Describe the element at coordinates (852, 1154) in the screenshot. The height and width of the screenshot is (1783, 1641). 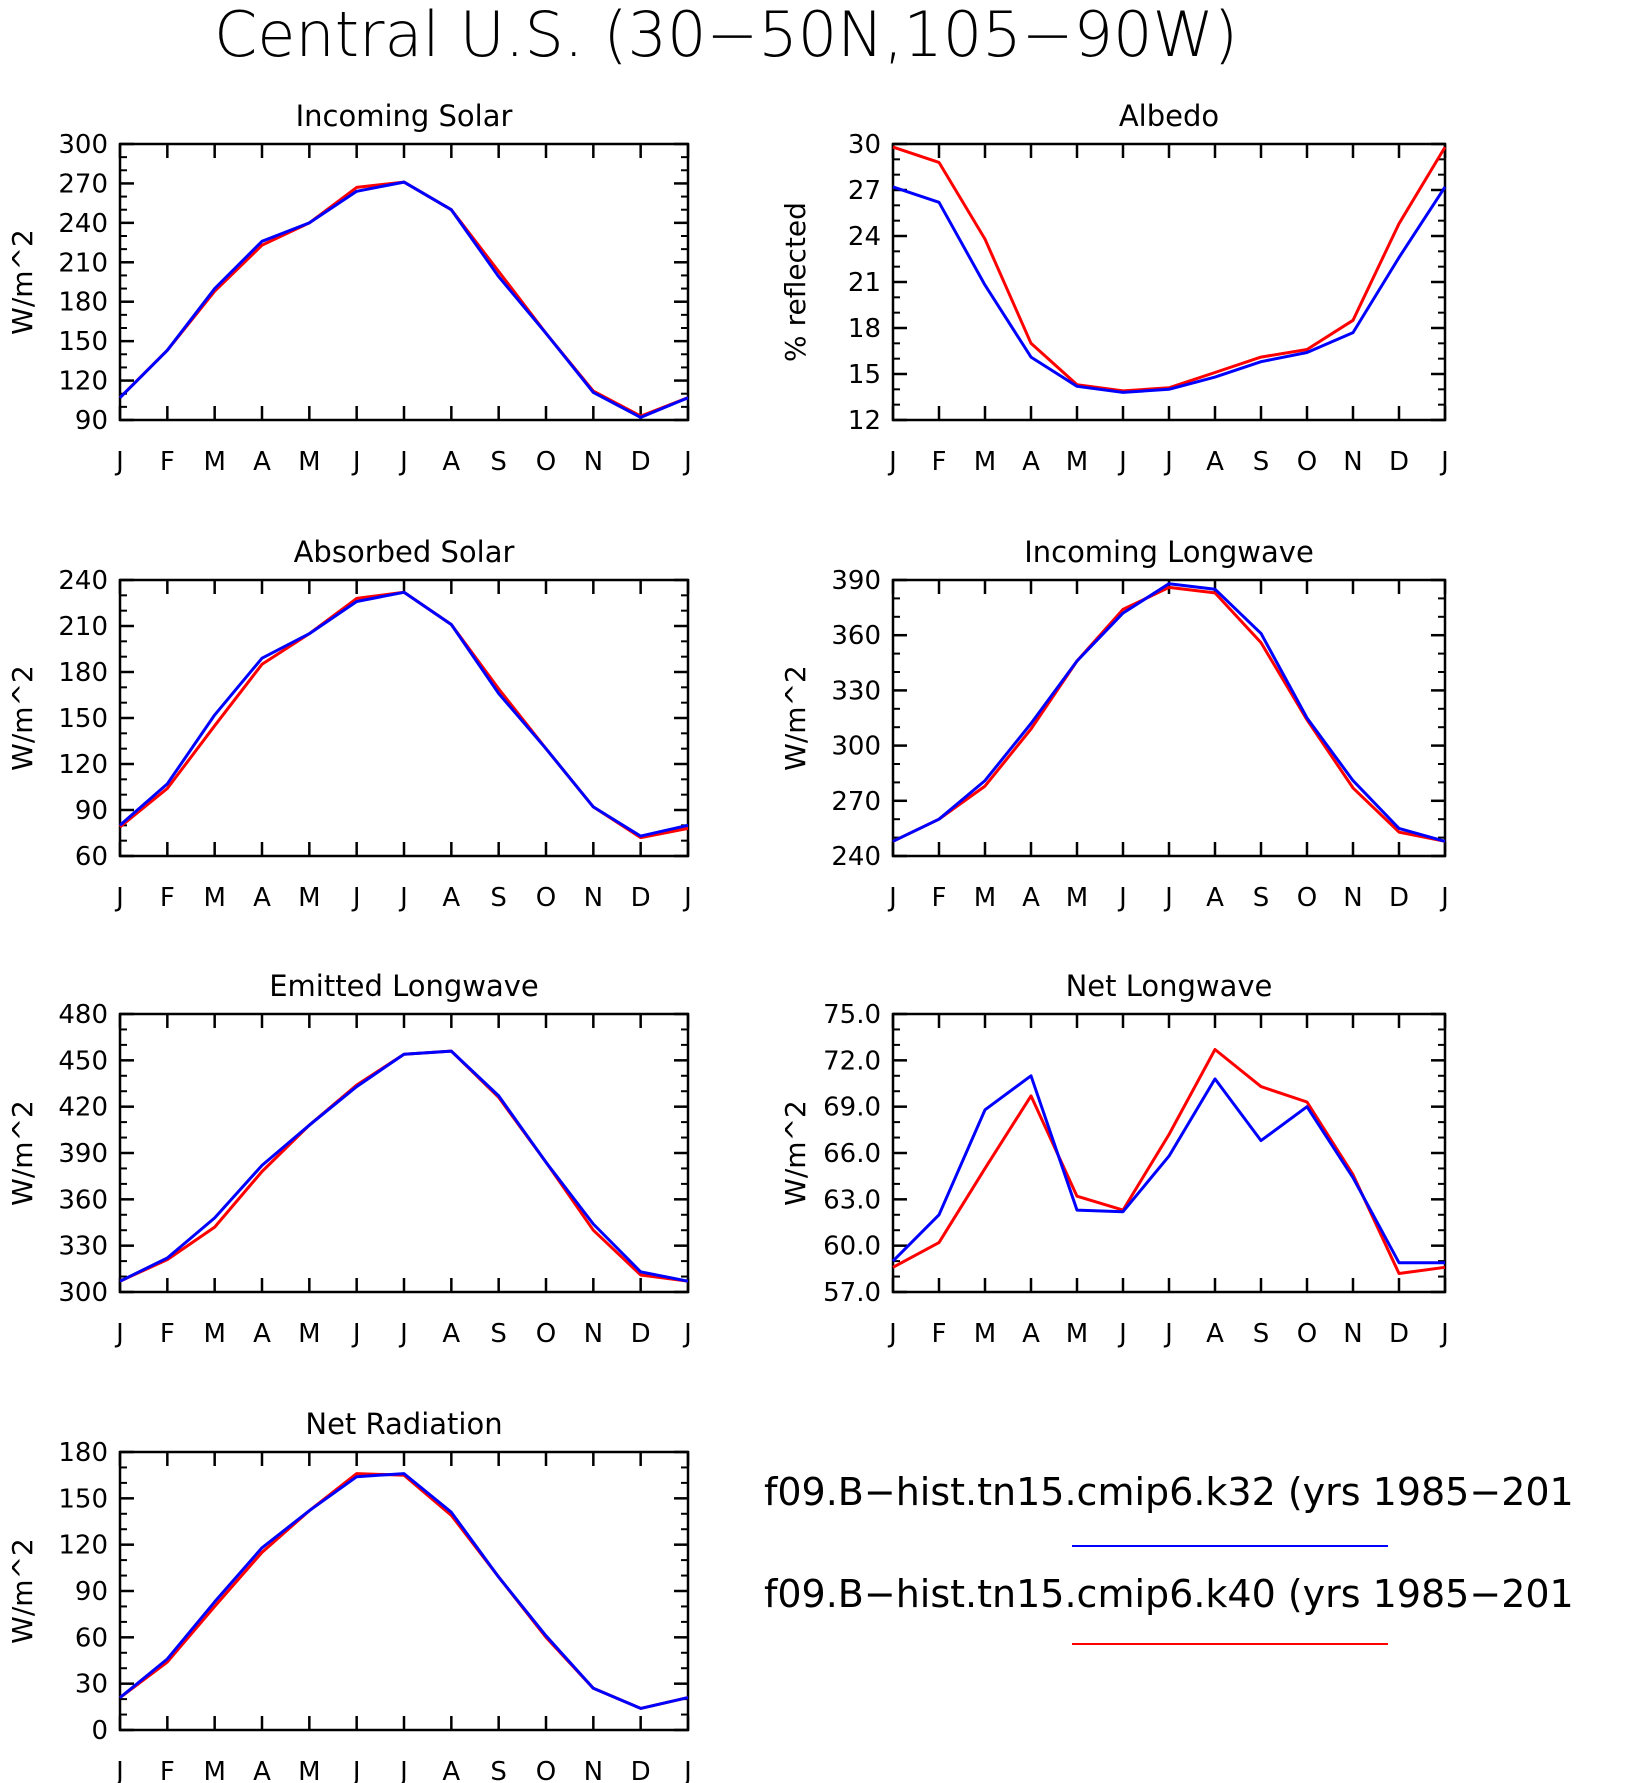
I see `y-tick-label: 66.0` at that location.